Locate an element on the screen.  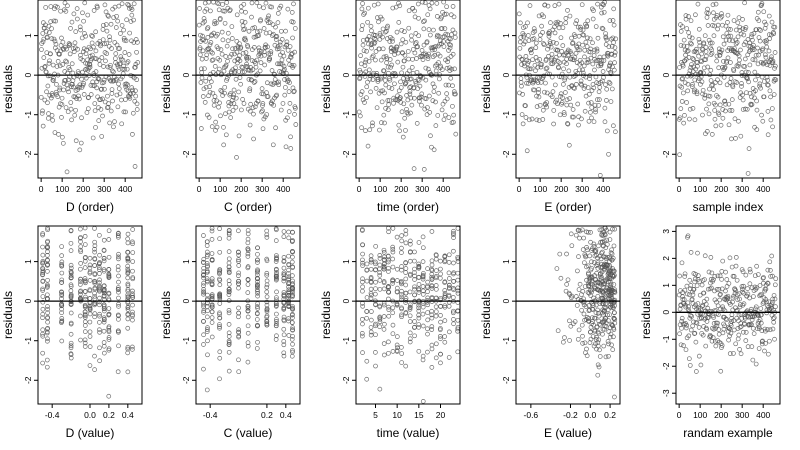
x-tick-label: 0 is located at coordinates (359, 189).